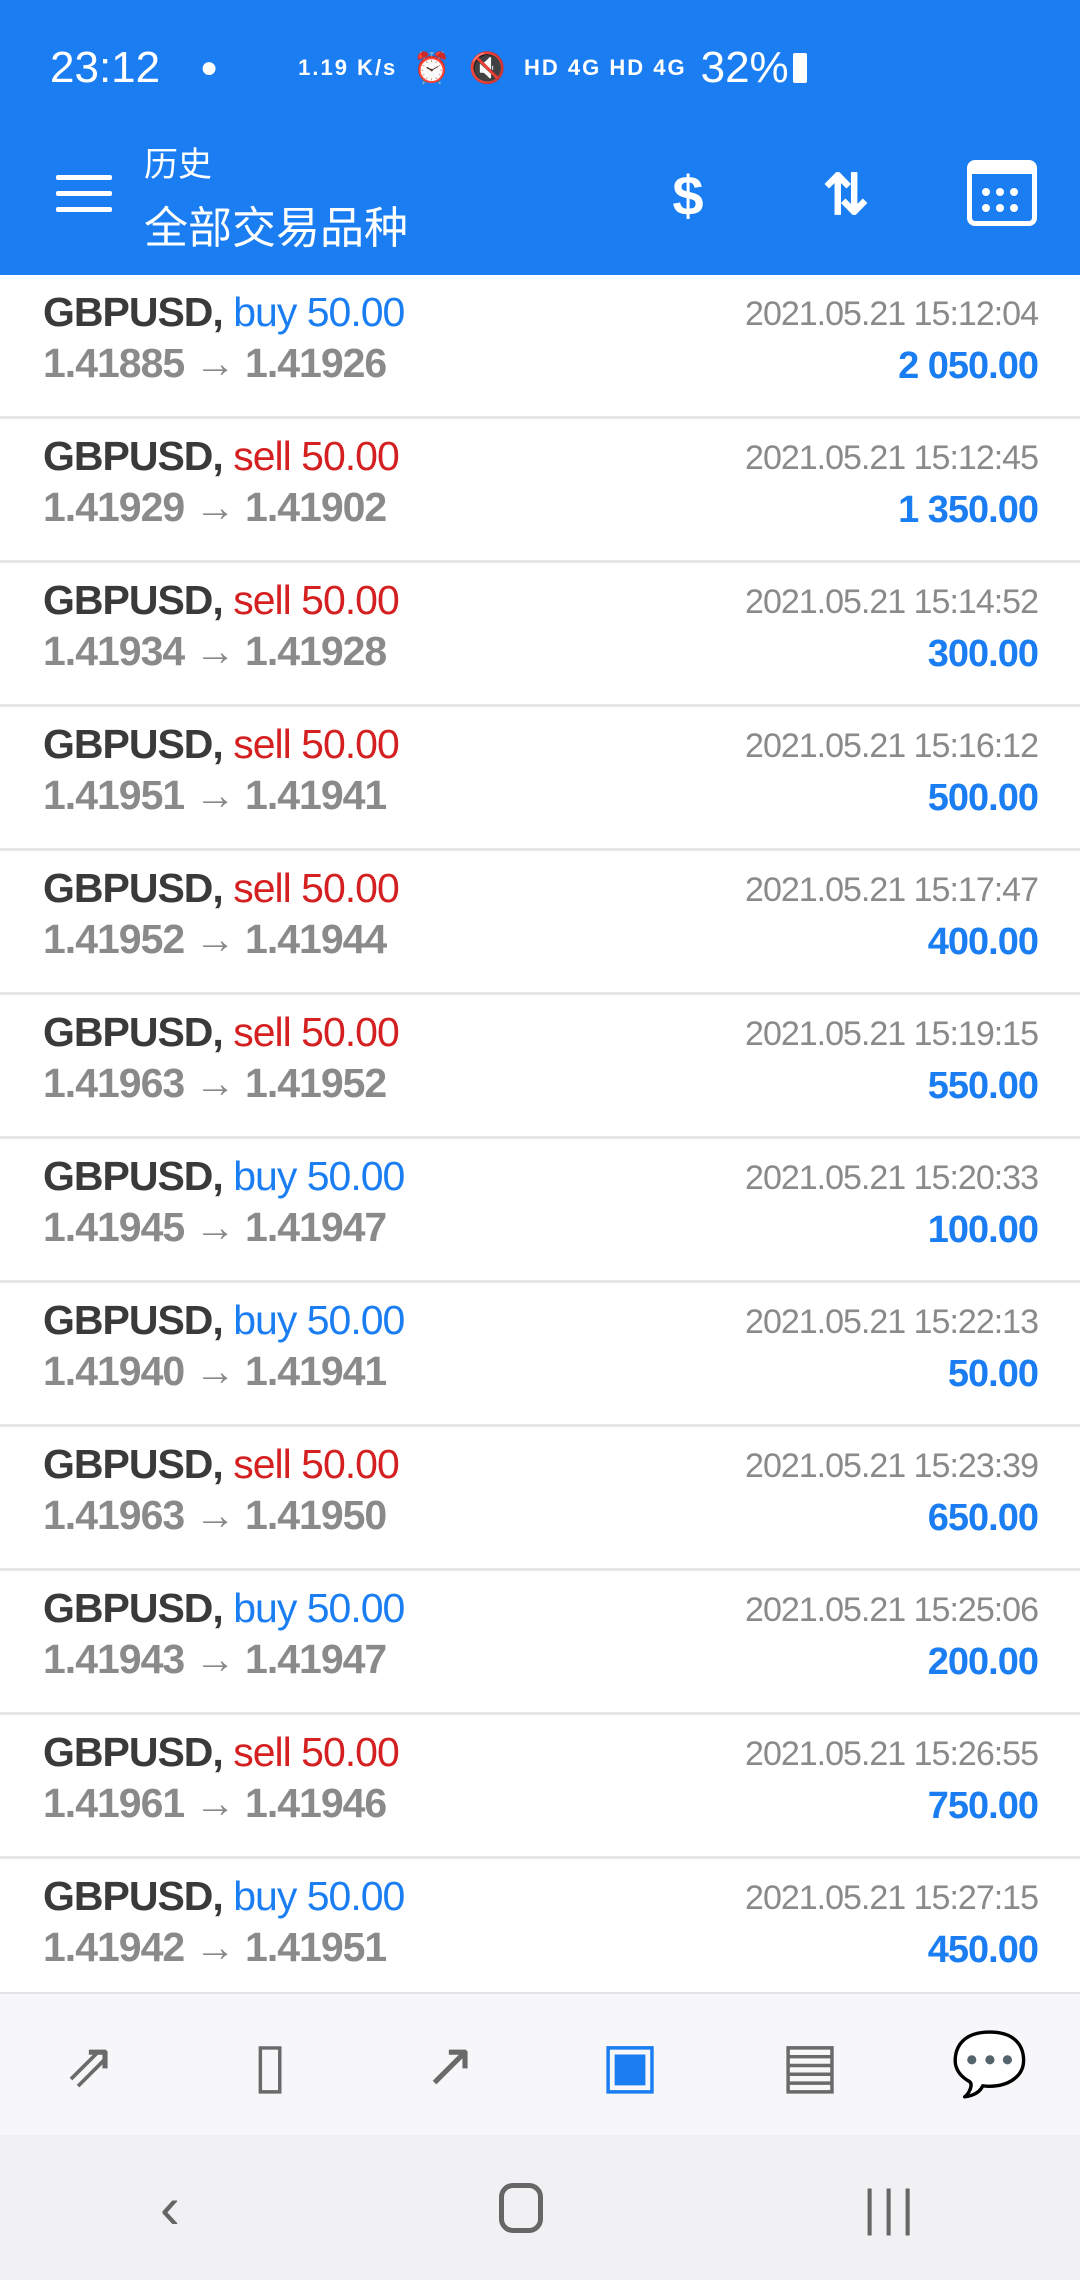  What do you see at coordinates (105, 67) in the screenshot?
I see `status-time: 23:12` at bounding box center [105, 67].